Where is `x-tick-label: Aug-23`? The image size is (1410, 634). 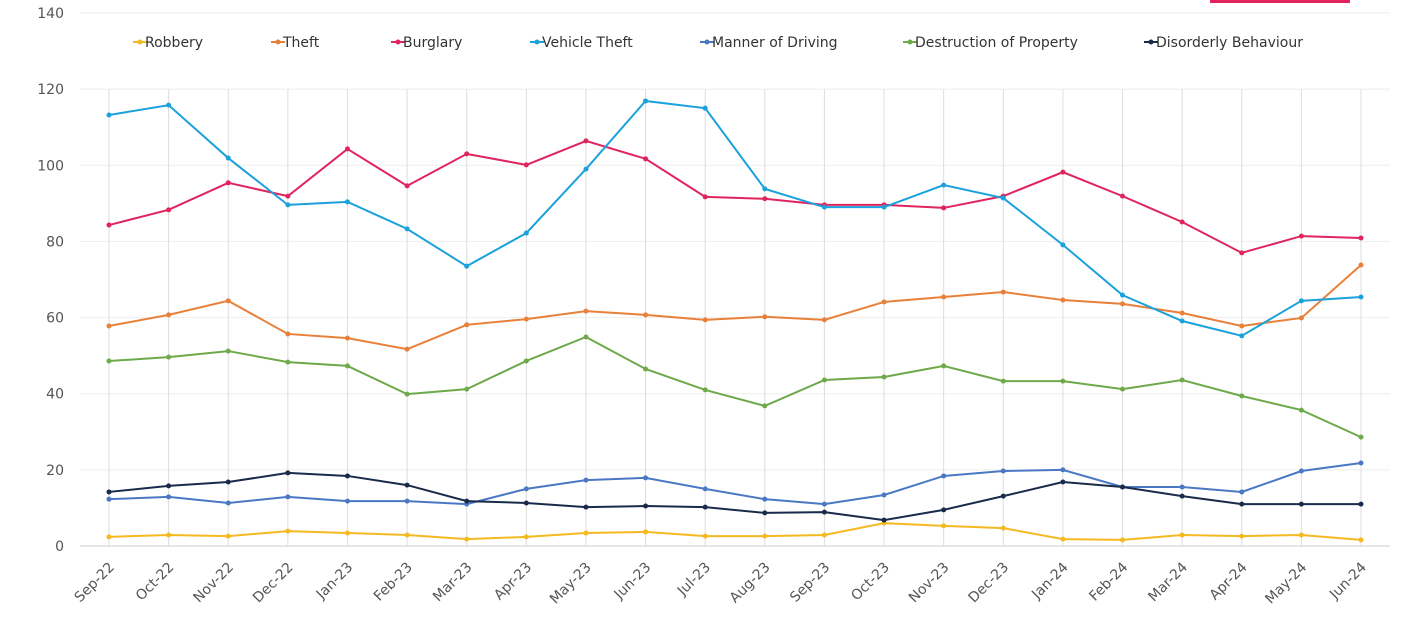
x-tick-label: Aug-23 is located at coordinates (750, 583).